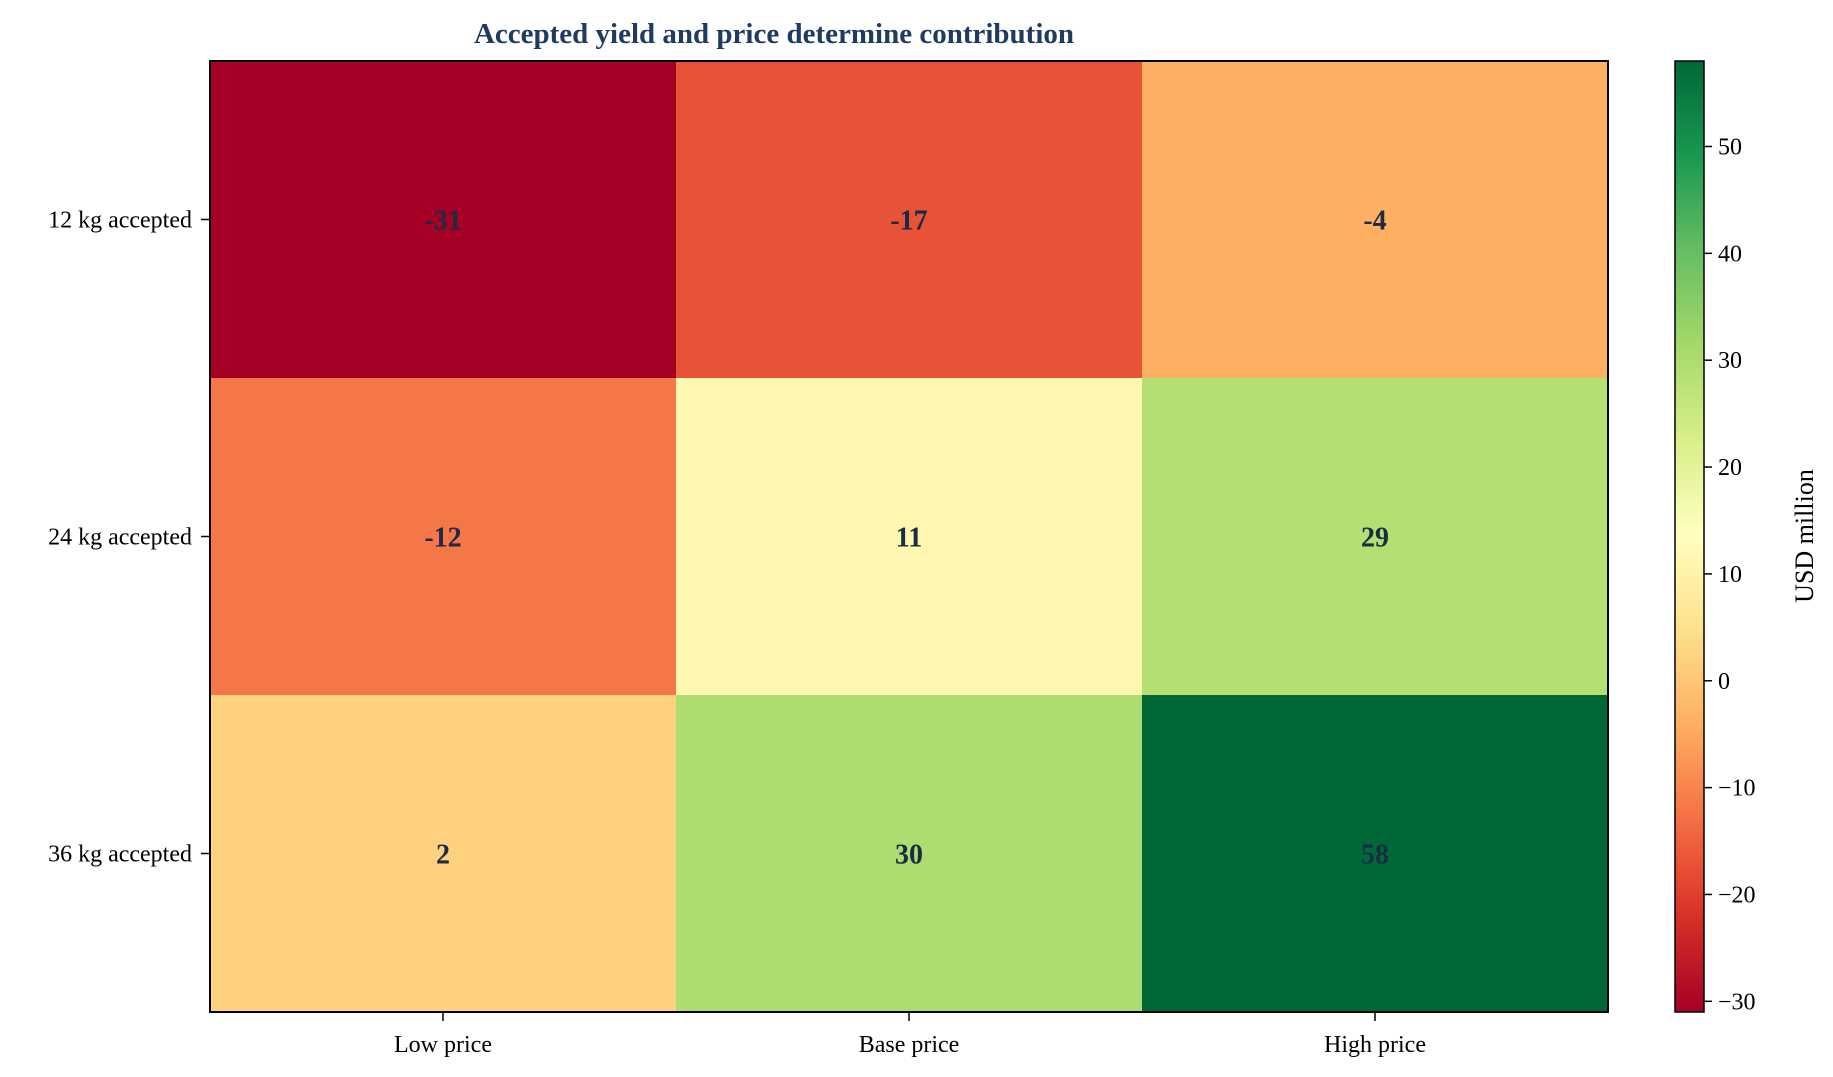  I want to click on colorbar-tick-label: −20, so click(1737, 895).